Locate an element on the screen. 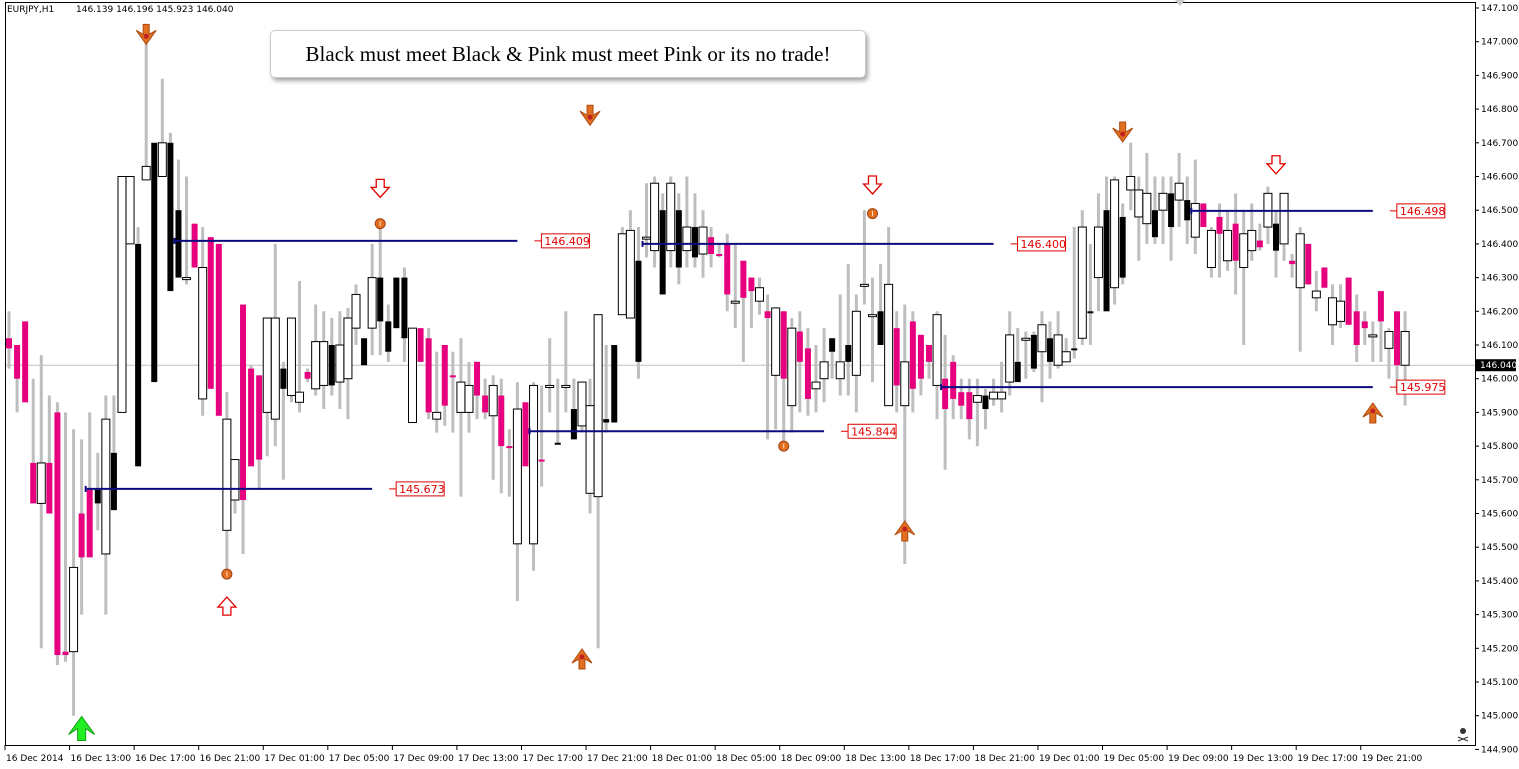 The height and width of the screenshot is (769, 1519). level: 145.844 is located at coordinates (712, 431).